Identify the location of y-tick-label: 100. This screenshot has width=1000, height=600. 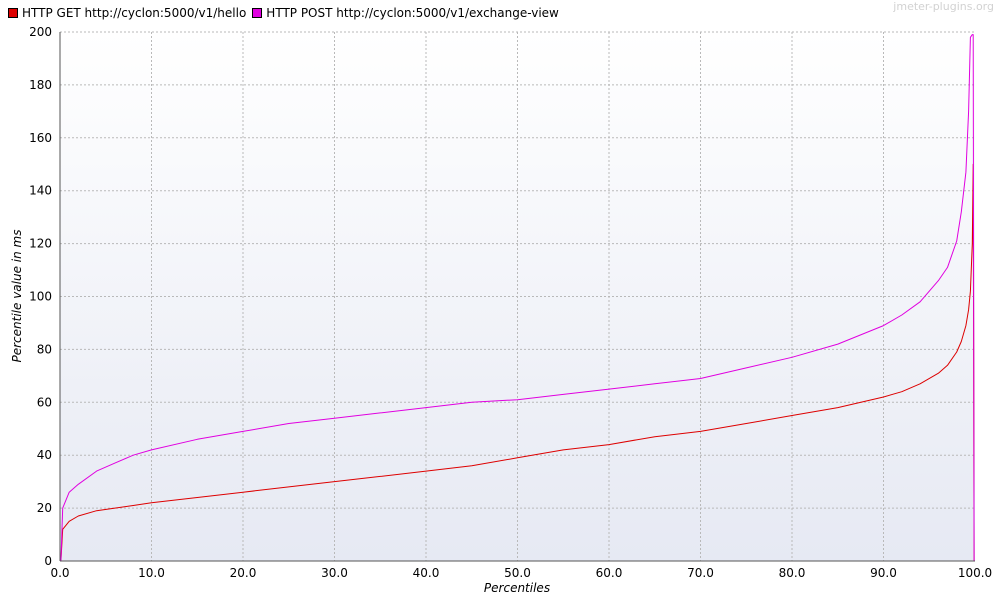
(40, 297).